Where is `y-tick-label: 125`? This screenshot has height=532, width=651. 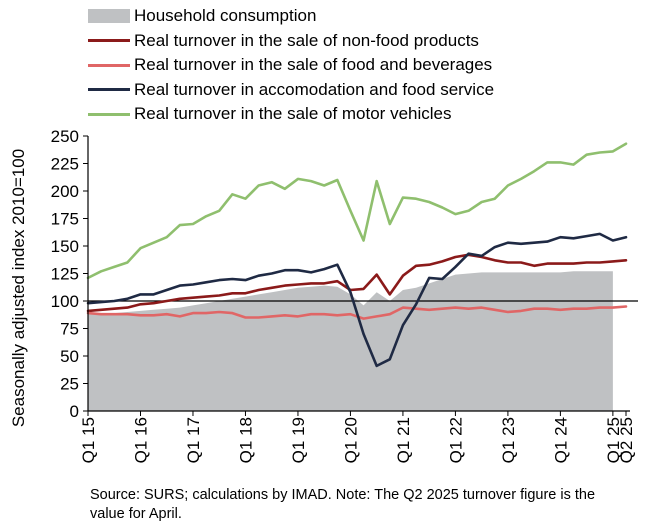
y-tick-label: 125 is located at coordinates (65, 274).